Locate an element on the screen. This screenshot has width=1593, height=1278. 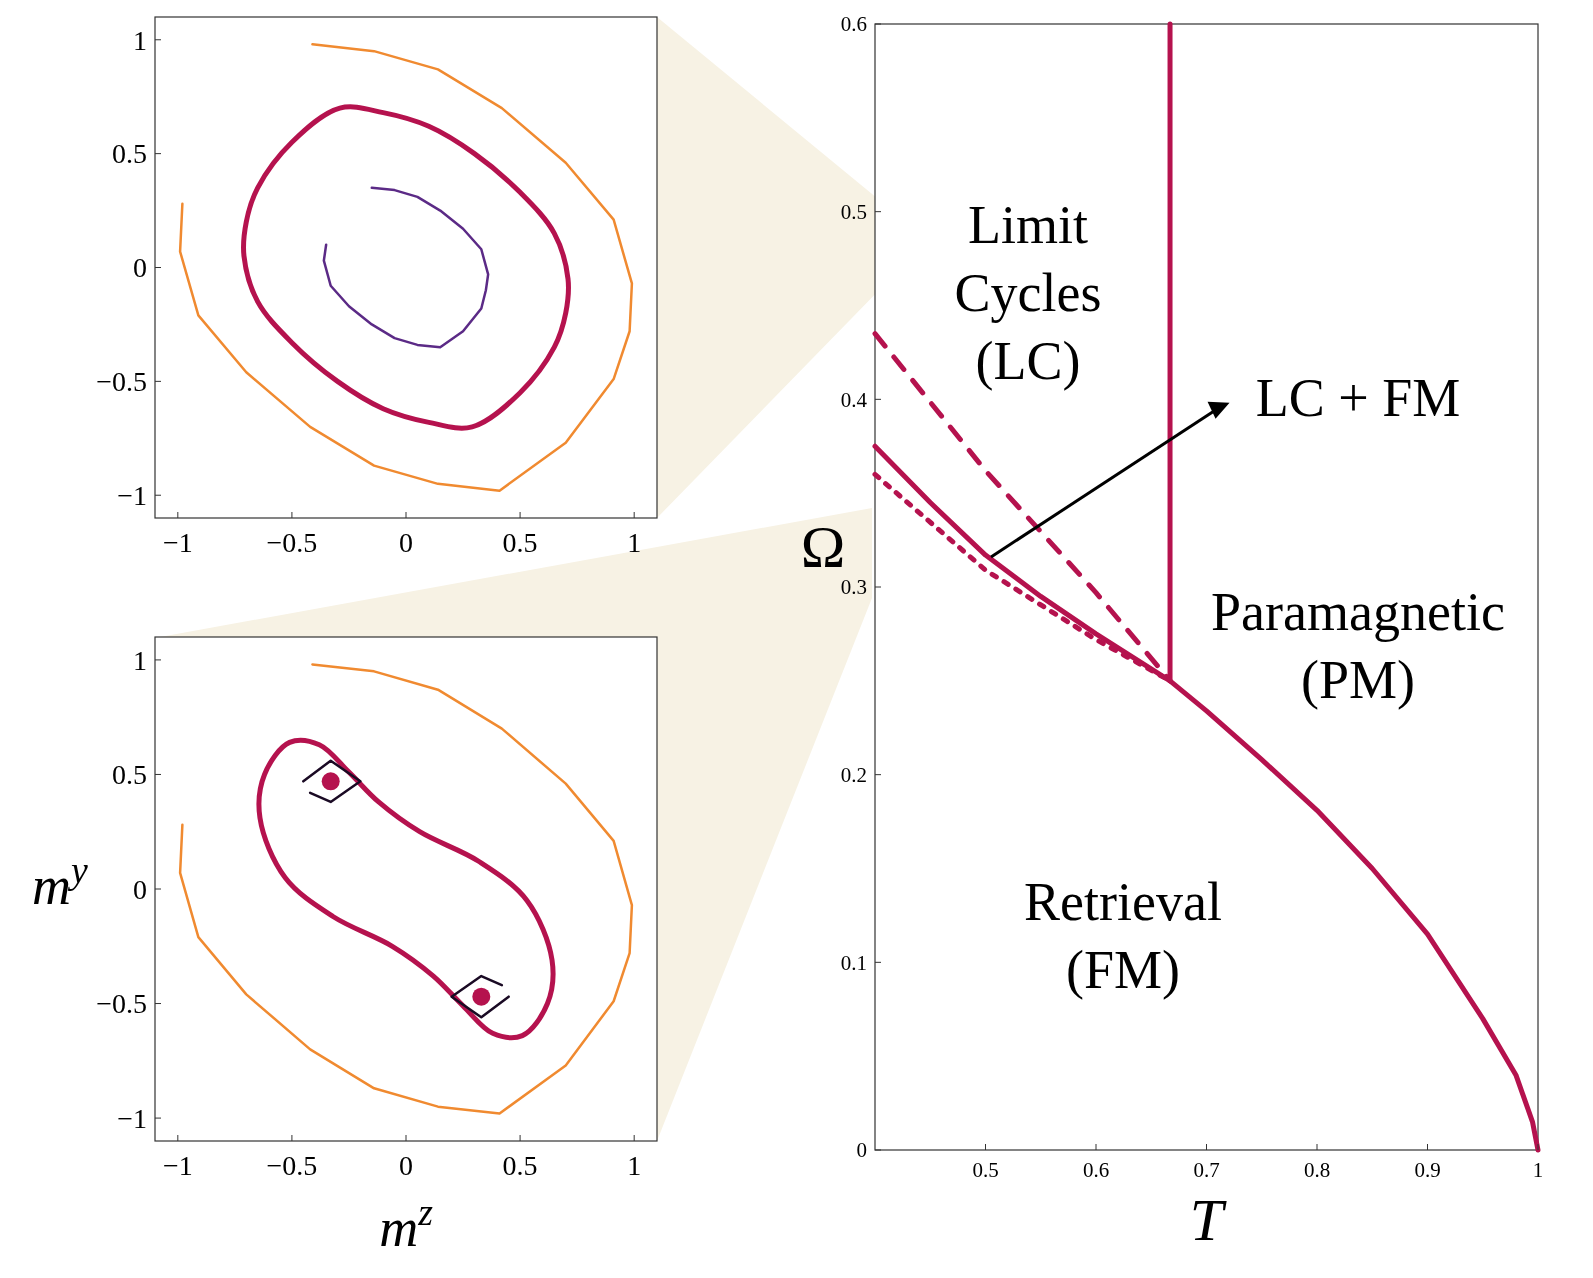
x-tick-label: 0.6 is located at coordinates (1096, 1170).